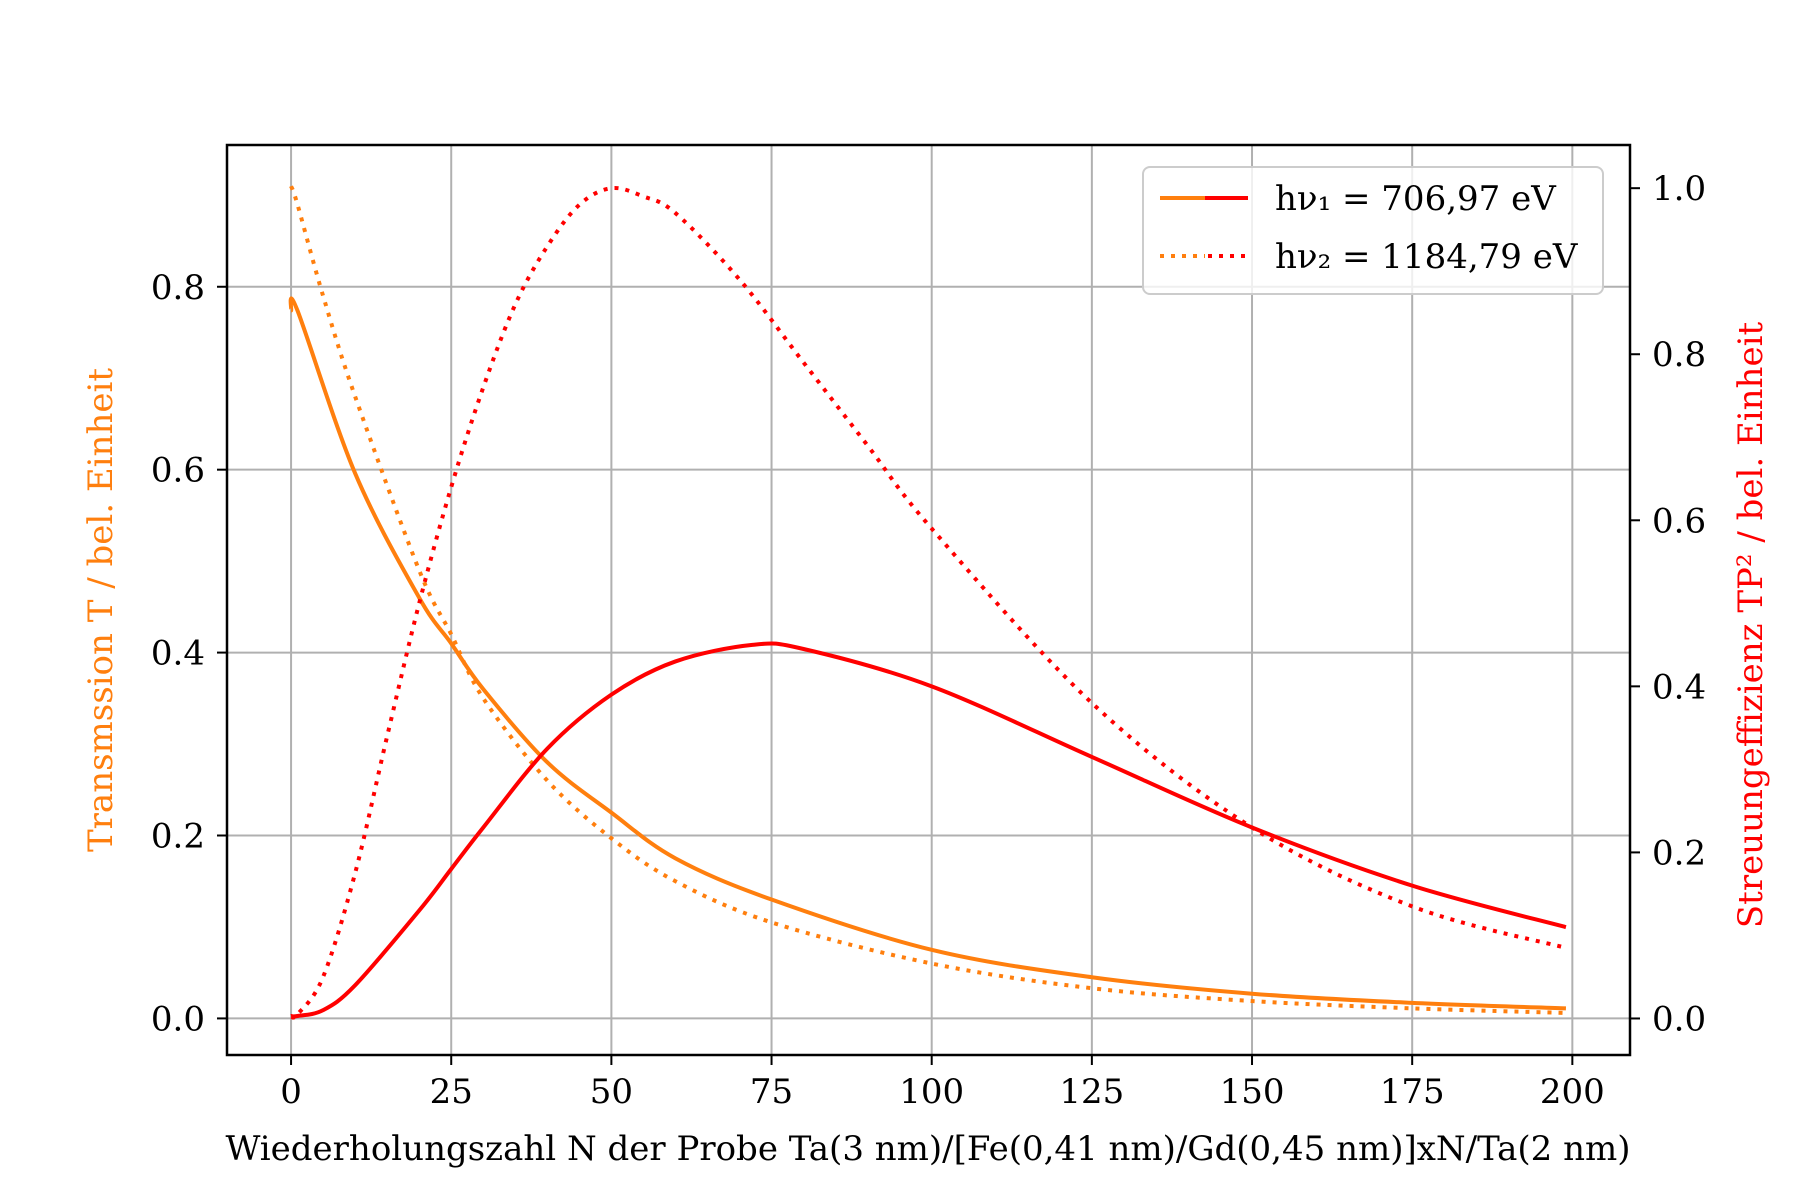 Image resolution: width=1800 pixels, height=1200 pixels. What do you see at coordinates (931, 1092) in the screenshot?
I see `x-tick-label: 100` at bounding box center [931, 1092].